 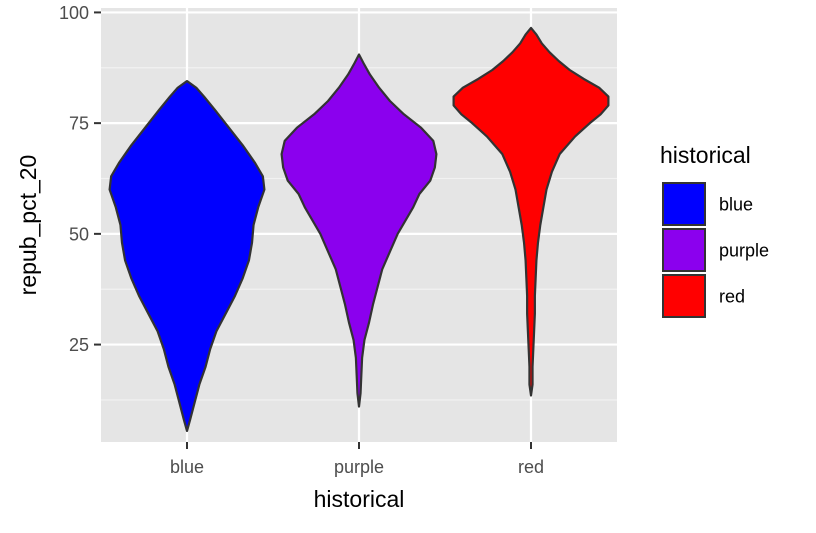 I want to click on y-tick-label: 75, so click(x=79, y=124).